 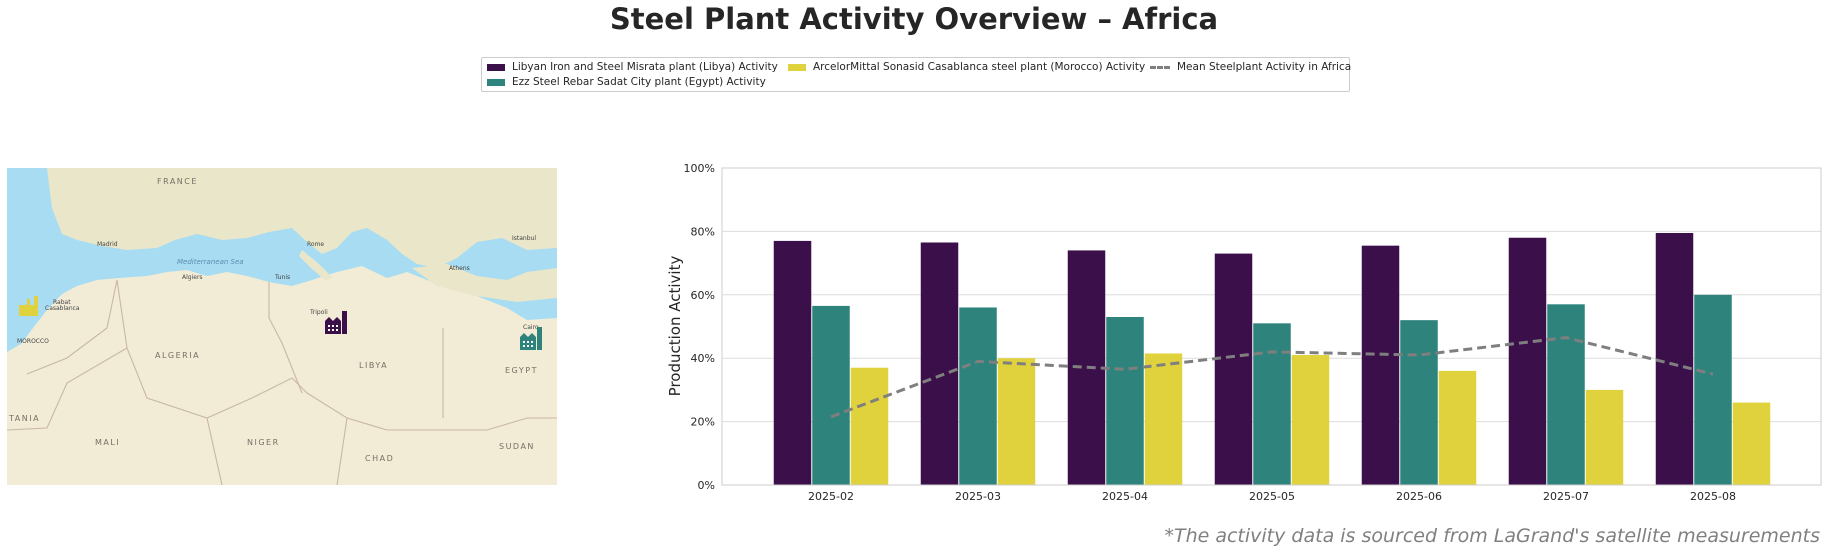 What do you see at coordinates (177, 181) in the screenshot?
I see `map-label-france: FRANCE` at bounding box center [177, 181].